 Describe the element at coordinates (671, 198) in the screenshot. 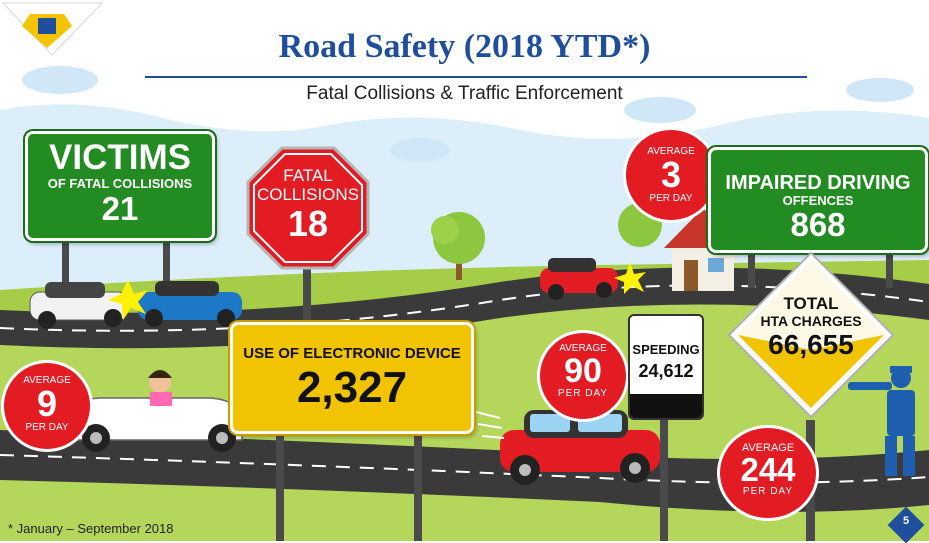

I see `avg-fatal-bottom: PER DAY` at that location.